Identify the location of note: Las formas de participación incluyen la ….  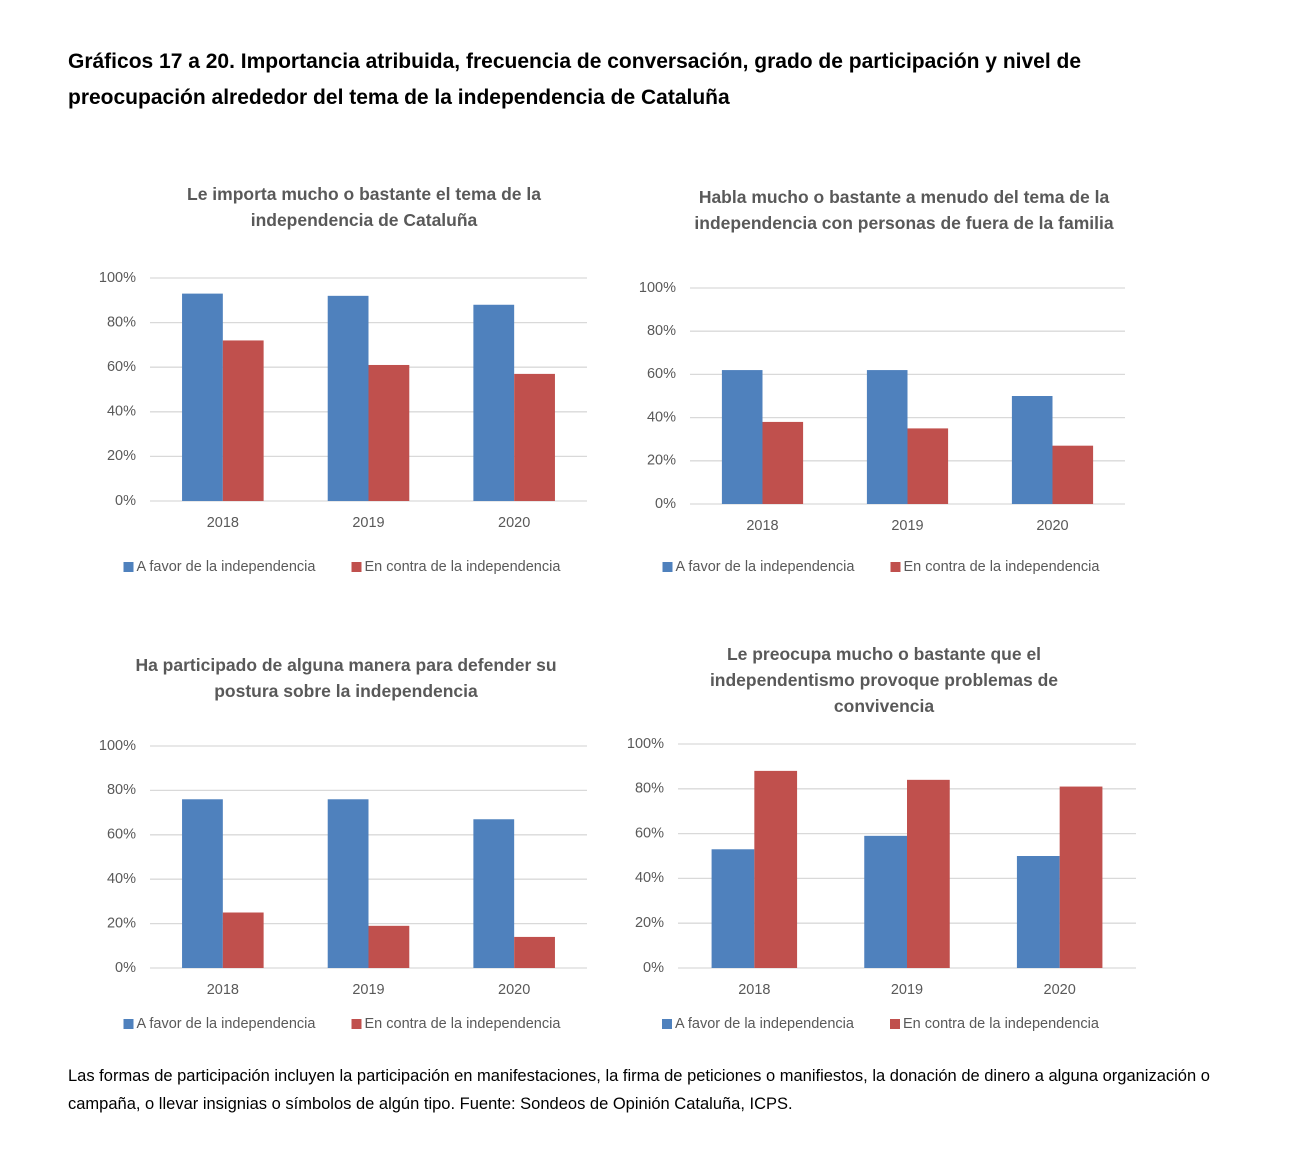
(639, 1090).